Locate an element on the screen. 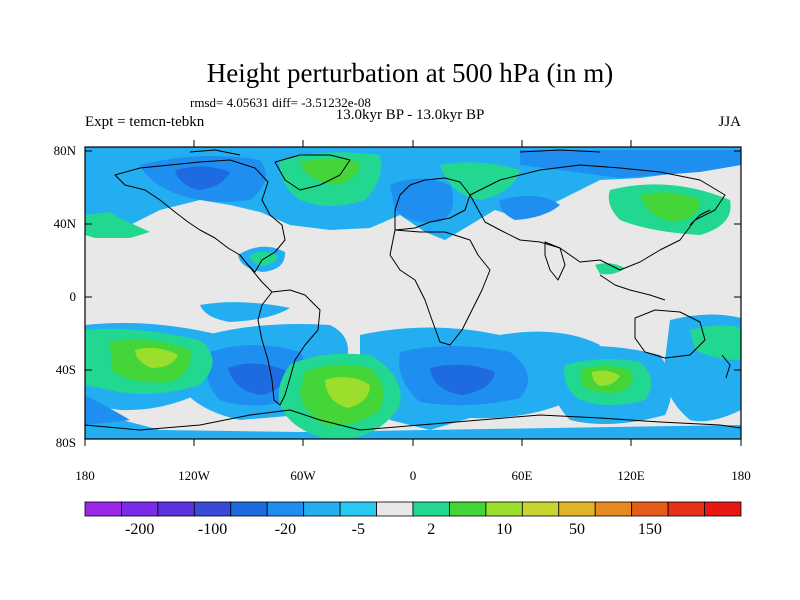  coast-north-america is located at coordinates (200, 216).